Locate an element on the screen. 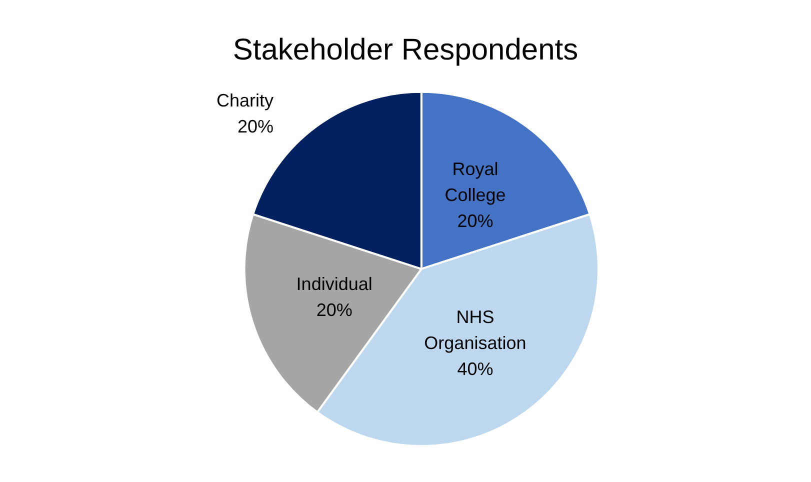 The width and height of the screenshot is (811, 482). chart-title: Stakeholder Respondents is located at coordinates (405, 50).